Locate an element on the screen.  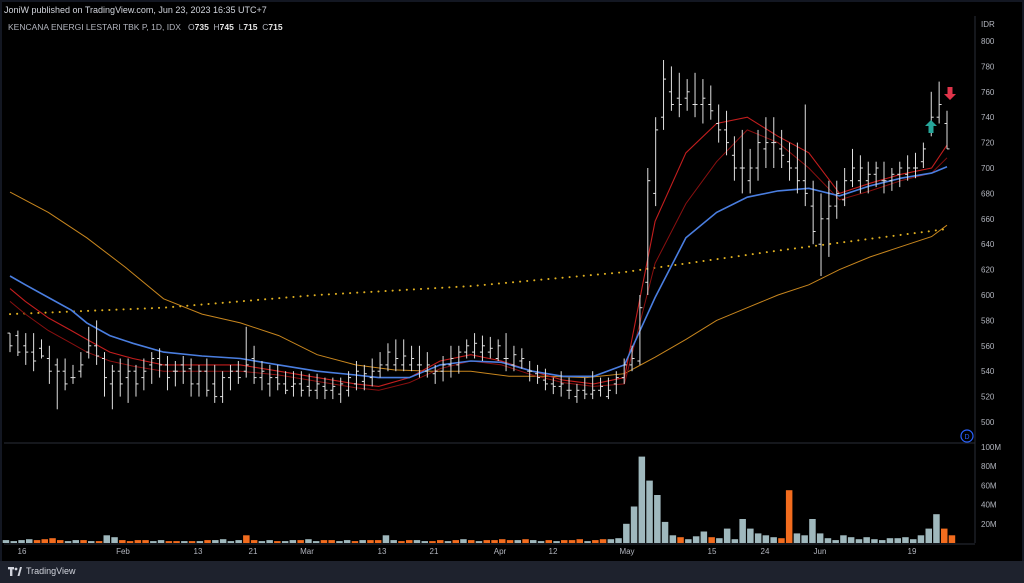
price-tick-label: 600 is located at coordinates (988, 295).